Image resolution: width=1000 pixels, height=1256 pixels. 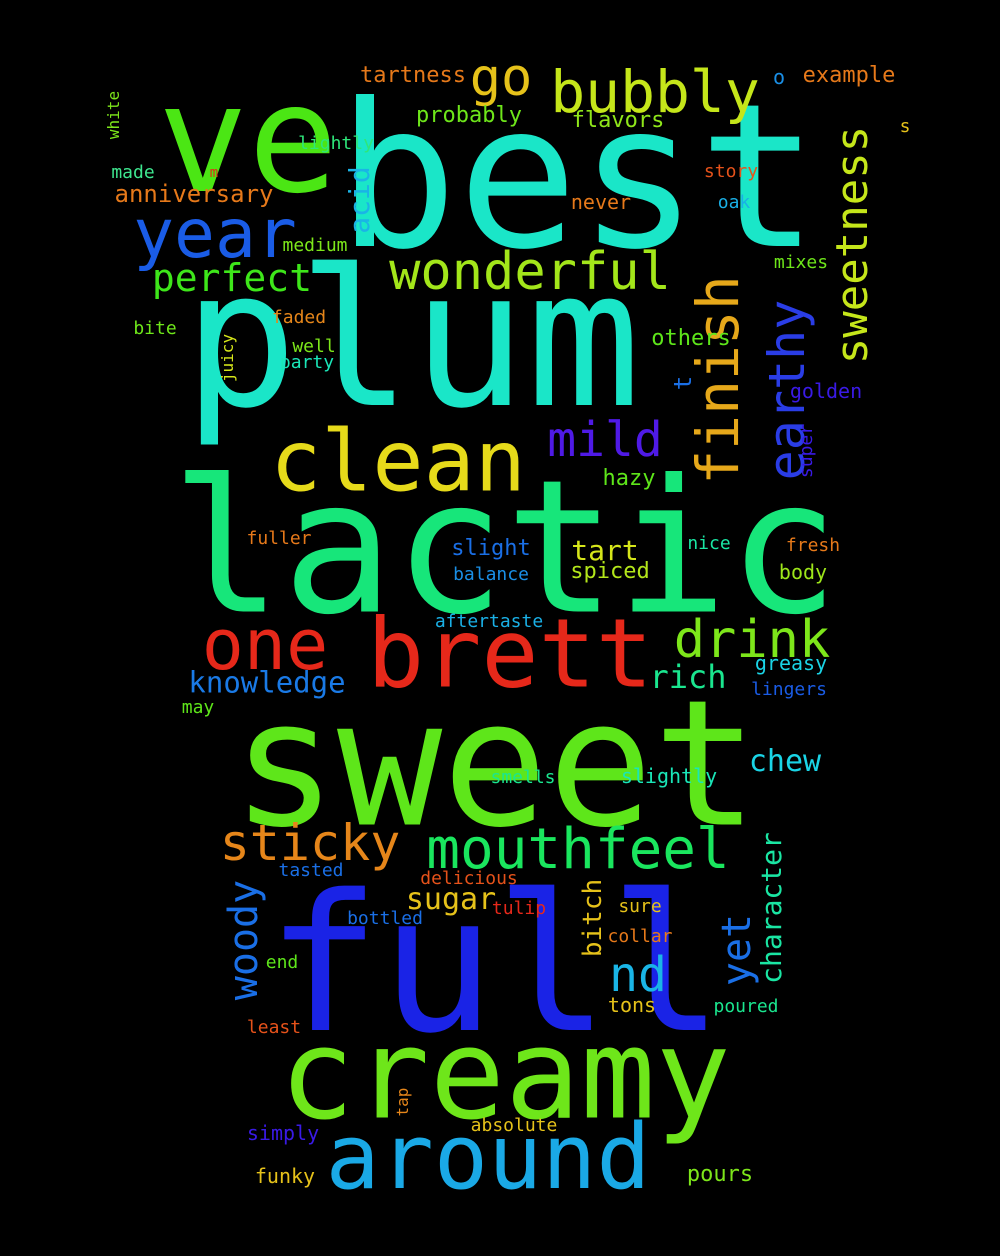 I want to click on word-lightly: lightly, so click(x=336, y=143).